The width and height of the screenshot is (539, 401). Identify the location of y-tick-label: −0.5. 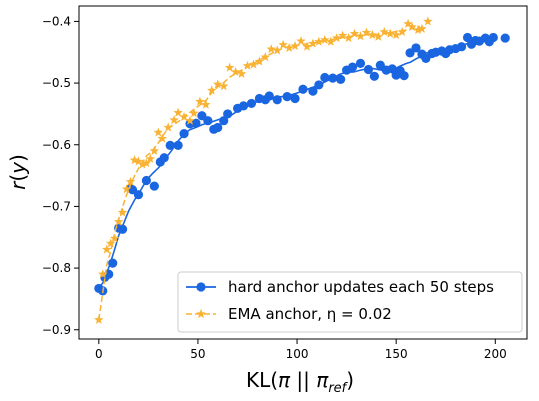
(56, 83).